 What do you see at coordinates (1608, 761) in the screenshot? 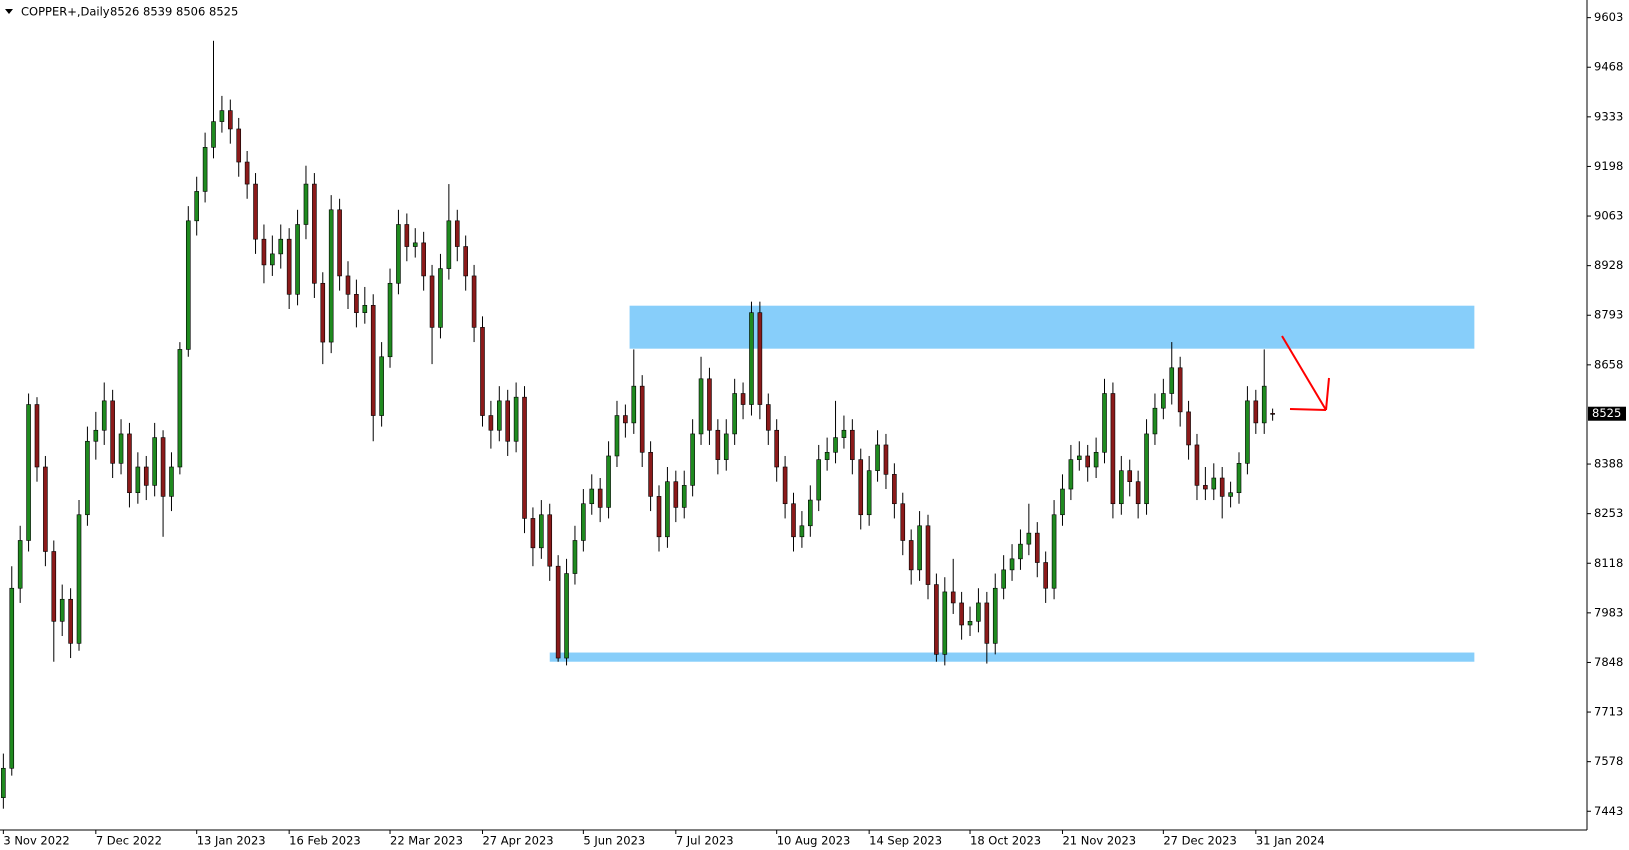
I see `y-tick-label: 7578` at bounding box center [1608, 761].